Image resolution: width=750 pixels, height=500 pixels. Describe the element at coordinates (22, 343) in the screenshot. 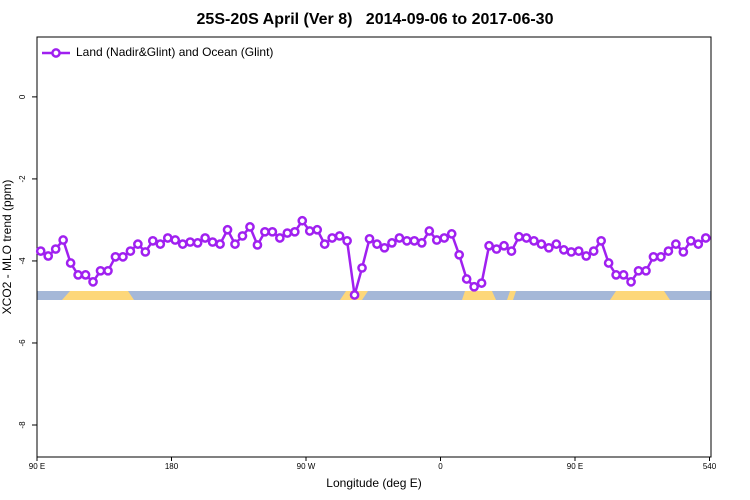

I see `y-tick-label: -6` at that location.